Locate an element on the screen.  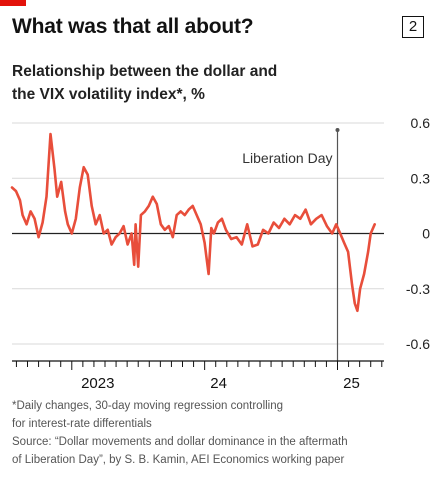
subtitle-line-1: Relationship between the dollar and is located at coordinates (145, 71).